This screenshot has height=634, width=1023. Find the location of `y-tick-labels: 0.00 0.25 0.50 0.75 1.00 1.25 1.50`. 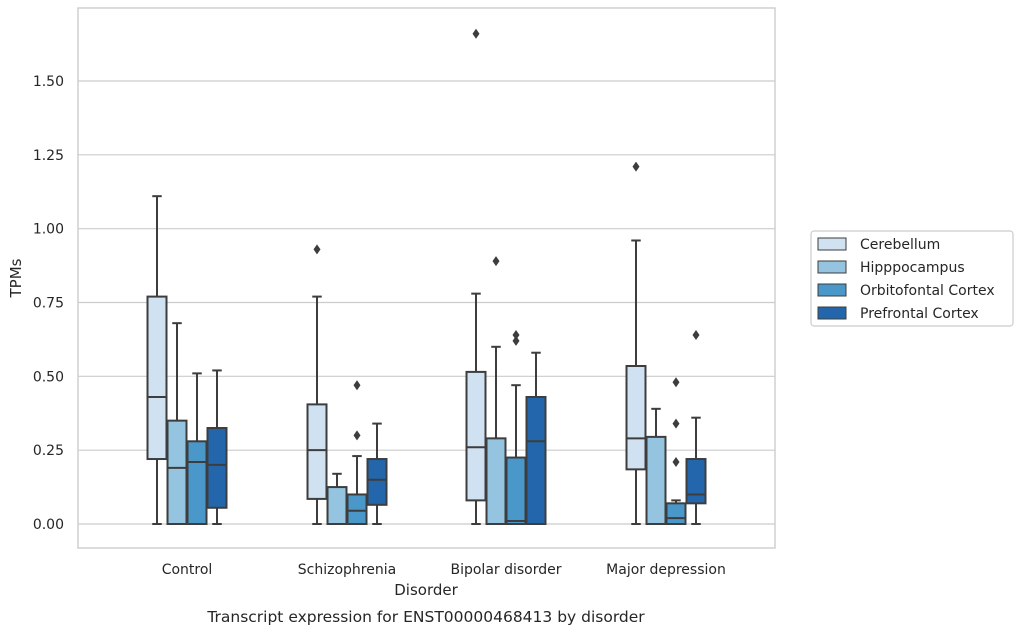

y-tick-labels: 0.00 0.25 0.50 0.75 1.00 1.25 1.50 is located at coordinates (48, 303).